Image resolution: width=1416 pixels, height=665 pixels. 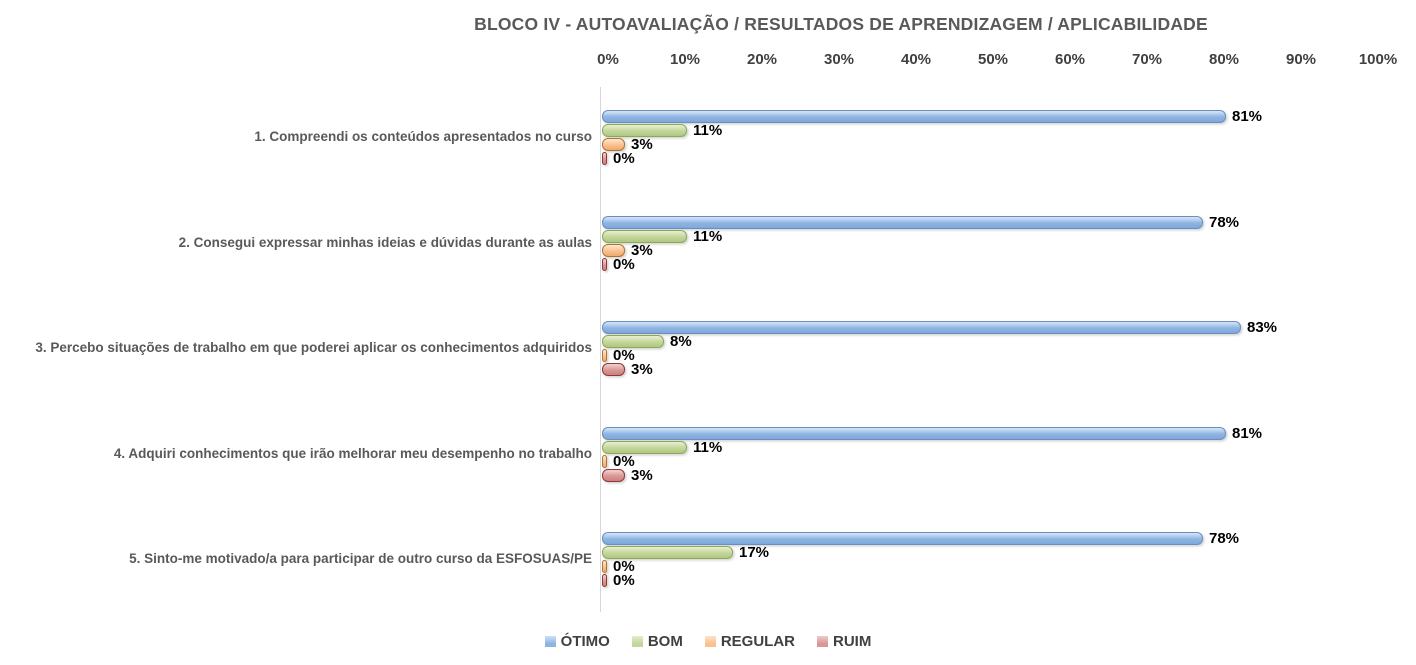 I want to click on legend-label-bom: BOM, so click(x=665, y=641).